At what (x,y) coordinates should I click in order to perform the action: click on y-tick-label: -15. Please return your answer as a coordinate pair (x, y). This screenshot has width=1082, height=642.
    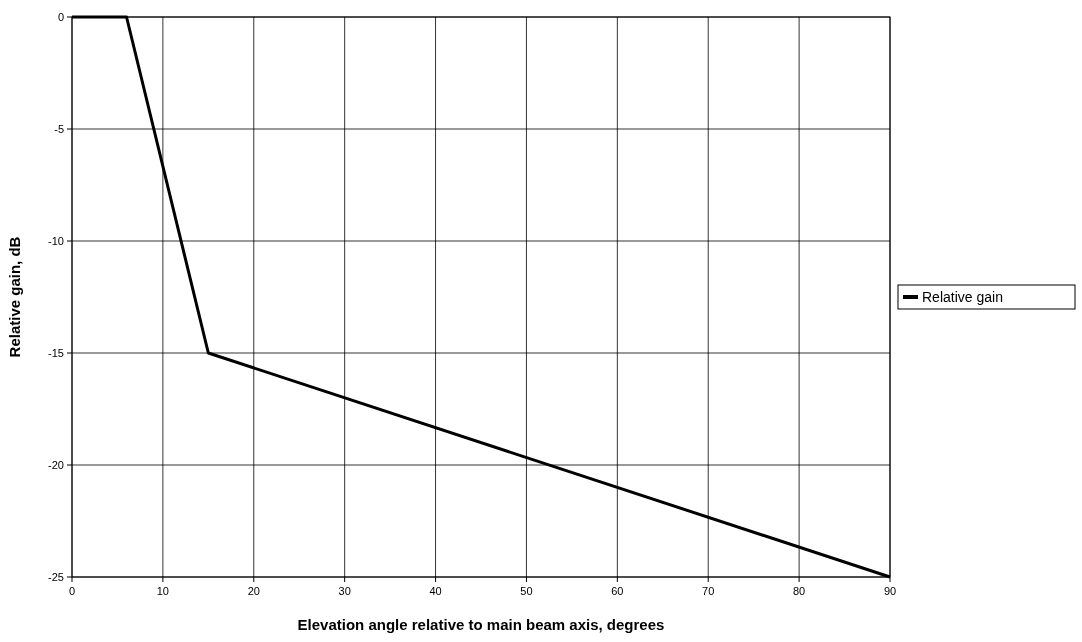
    Looking at the image, I should click on (56, 353).